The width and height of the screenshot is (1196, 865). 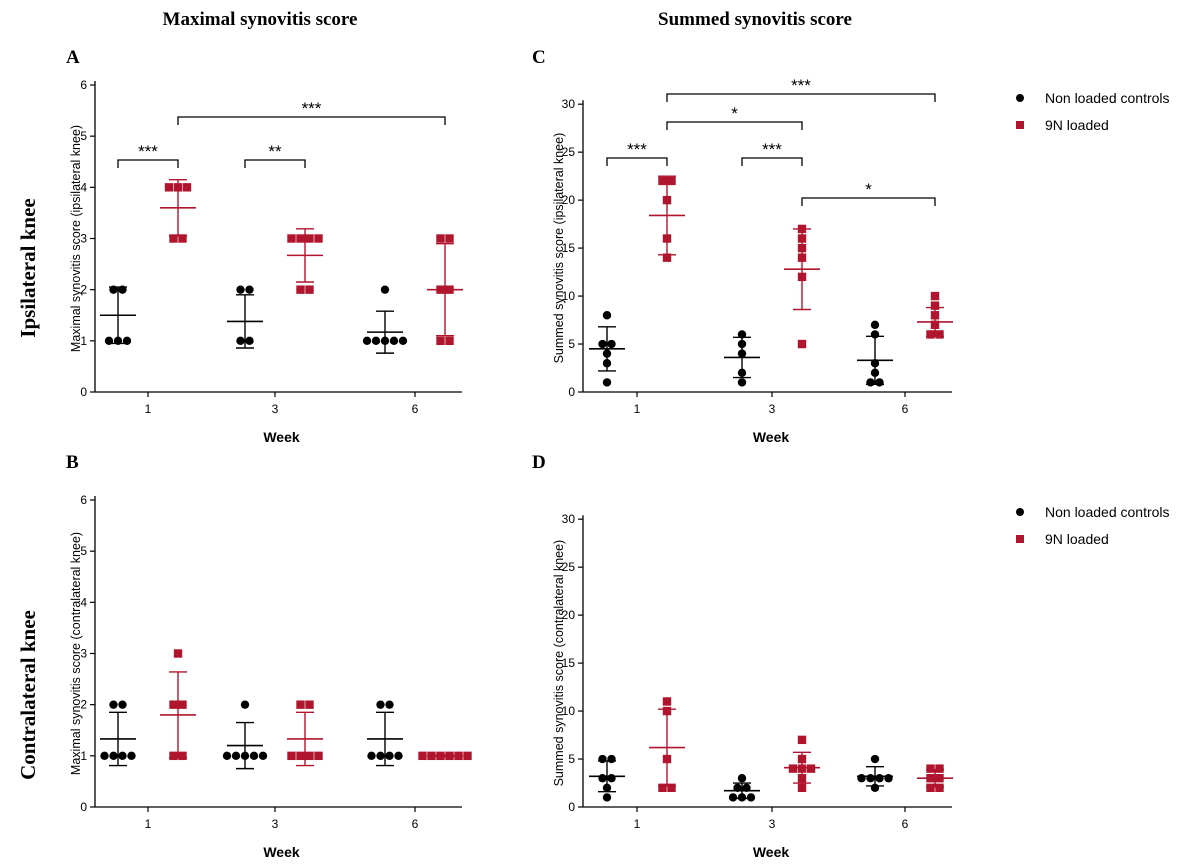 What do you see at coordinates (73, 57) in the screenshot?
I see `panel-letter: A` at bounding box center [73, 57].